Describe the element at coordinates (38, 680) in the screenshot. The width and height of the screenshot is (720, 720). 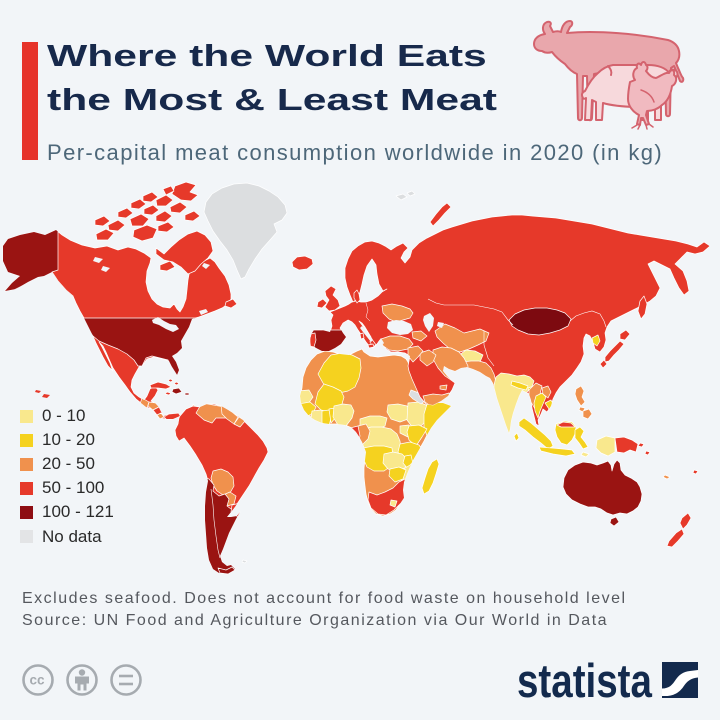
I see `svg-text: cc` at that location.